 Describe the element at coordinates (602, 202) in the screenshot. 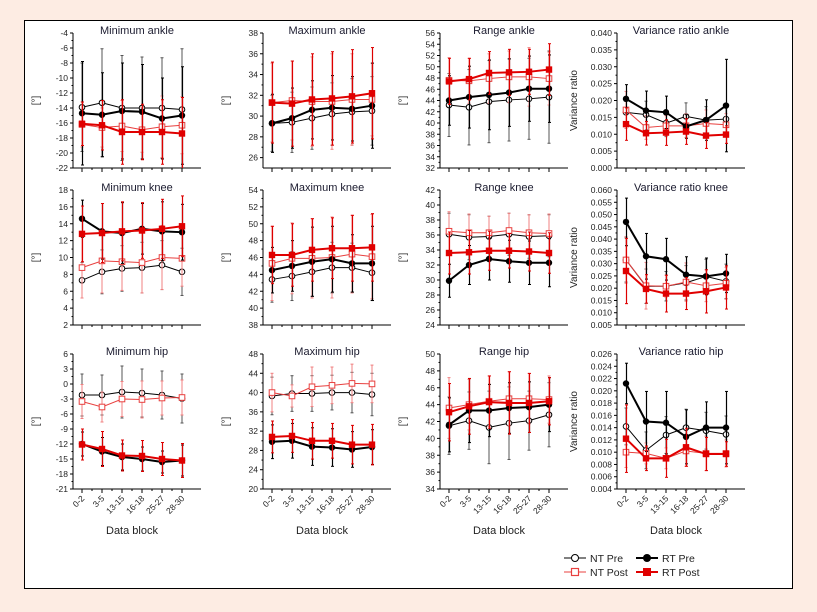

I see `y-tick-label: 0.055` at that location.